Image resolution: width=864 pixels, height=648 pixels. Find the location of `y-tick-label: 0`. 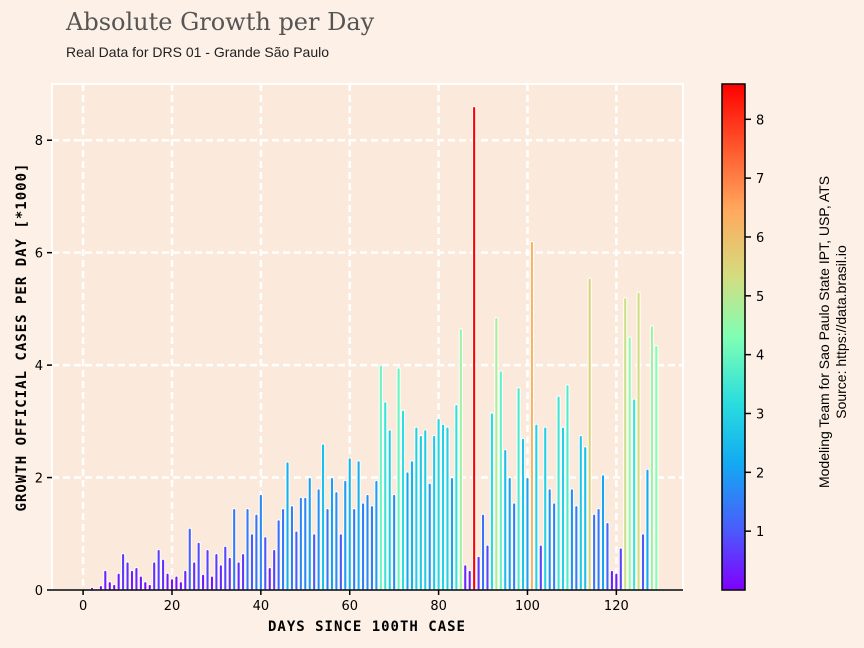

y-tick-label: 0 is located at coordinates (39, 591).